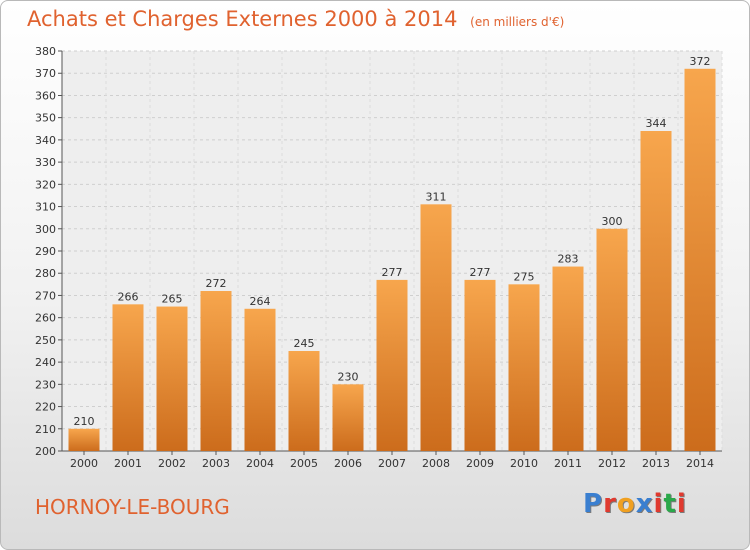  What do you see at coordinates (260, 463) in the screenshot?
I see `x-tick-label: 2004` at bounding box center [260, 463].